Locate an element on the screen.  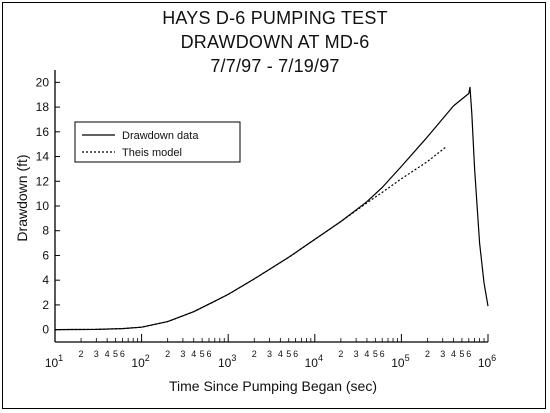
x-major-tick-label: 10³ is located at coordinates (227, 361).